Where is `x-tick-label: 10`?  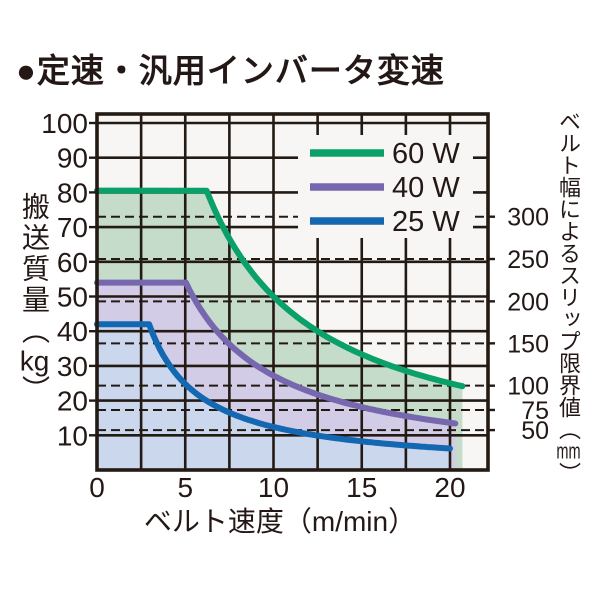 x-tick-label: 10 is located at coordinates (273, 487).